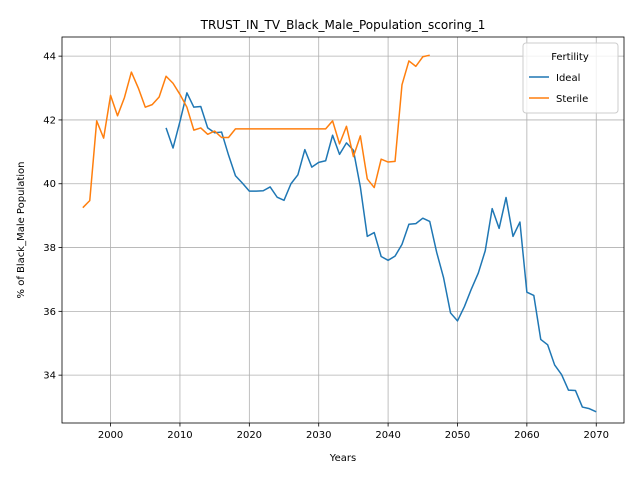 Image resolution: width=640 pixels, height=480 pixels. Describe the element at coordinates (49, 248) in the screenshot. I see `y-tick-label: 38` at that location.